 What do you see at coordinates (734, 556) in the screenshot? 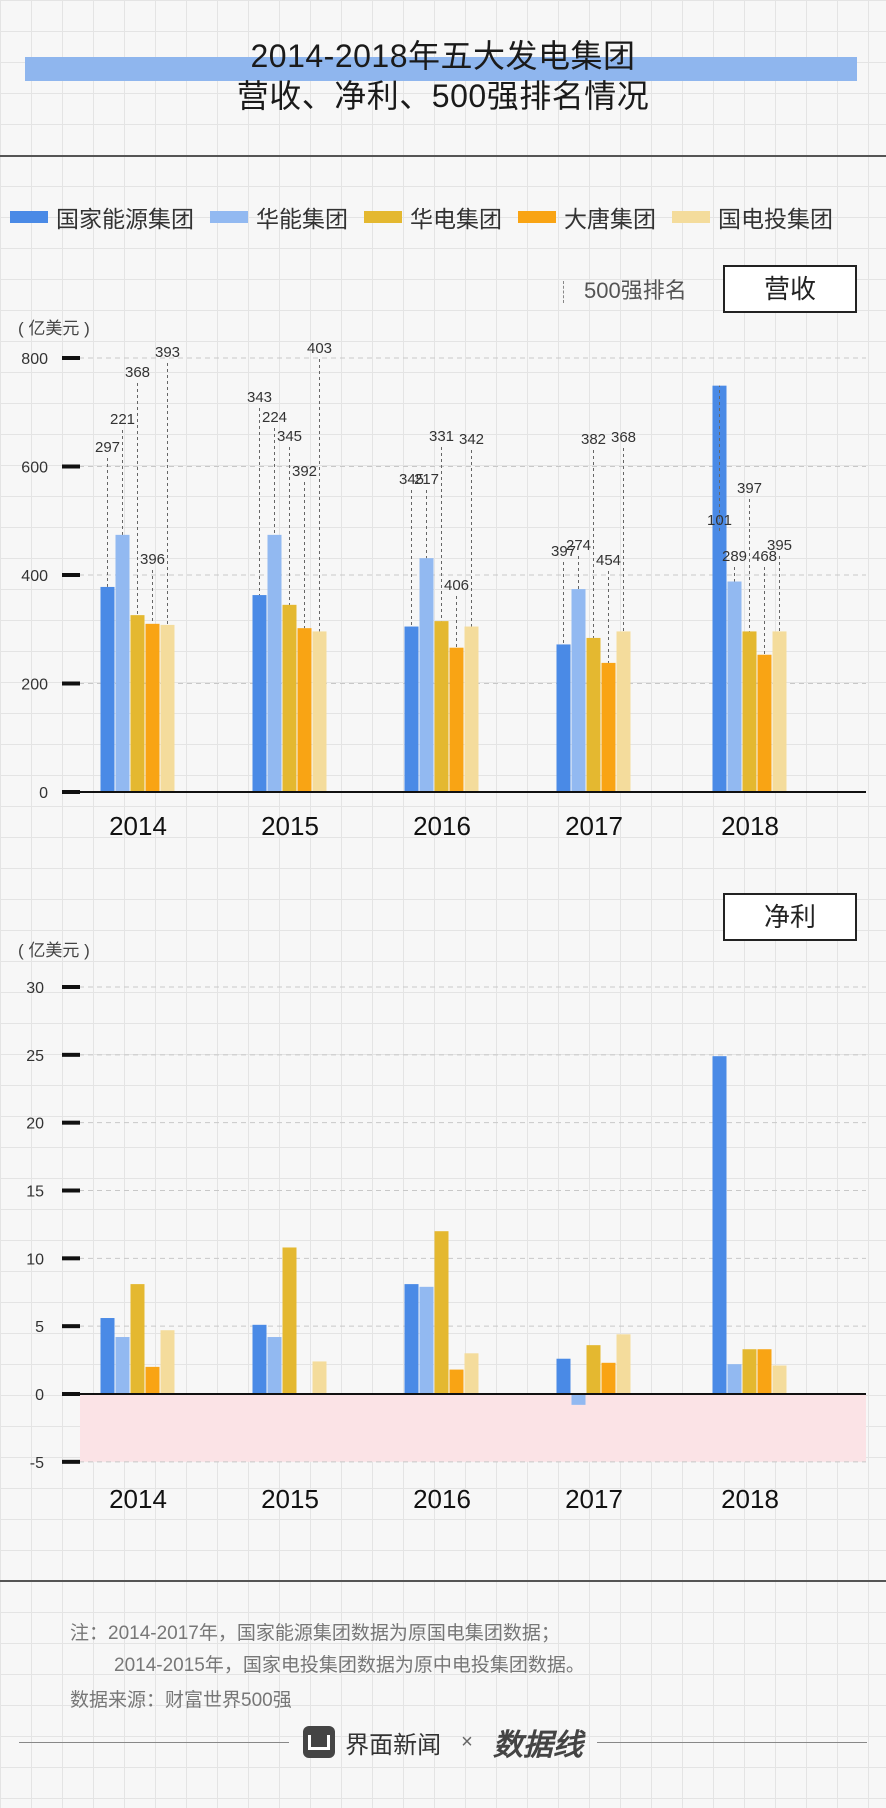
I see `rank-label: 289` at bounding box center [734, 556].